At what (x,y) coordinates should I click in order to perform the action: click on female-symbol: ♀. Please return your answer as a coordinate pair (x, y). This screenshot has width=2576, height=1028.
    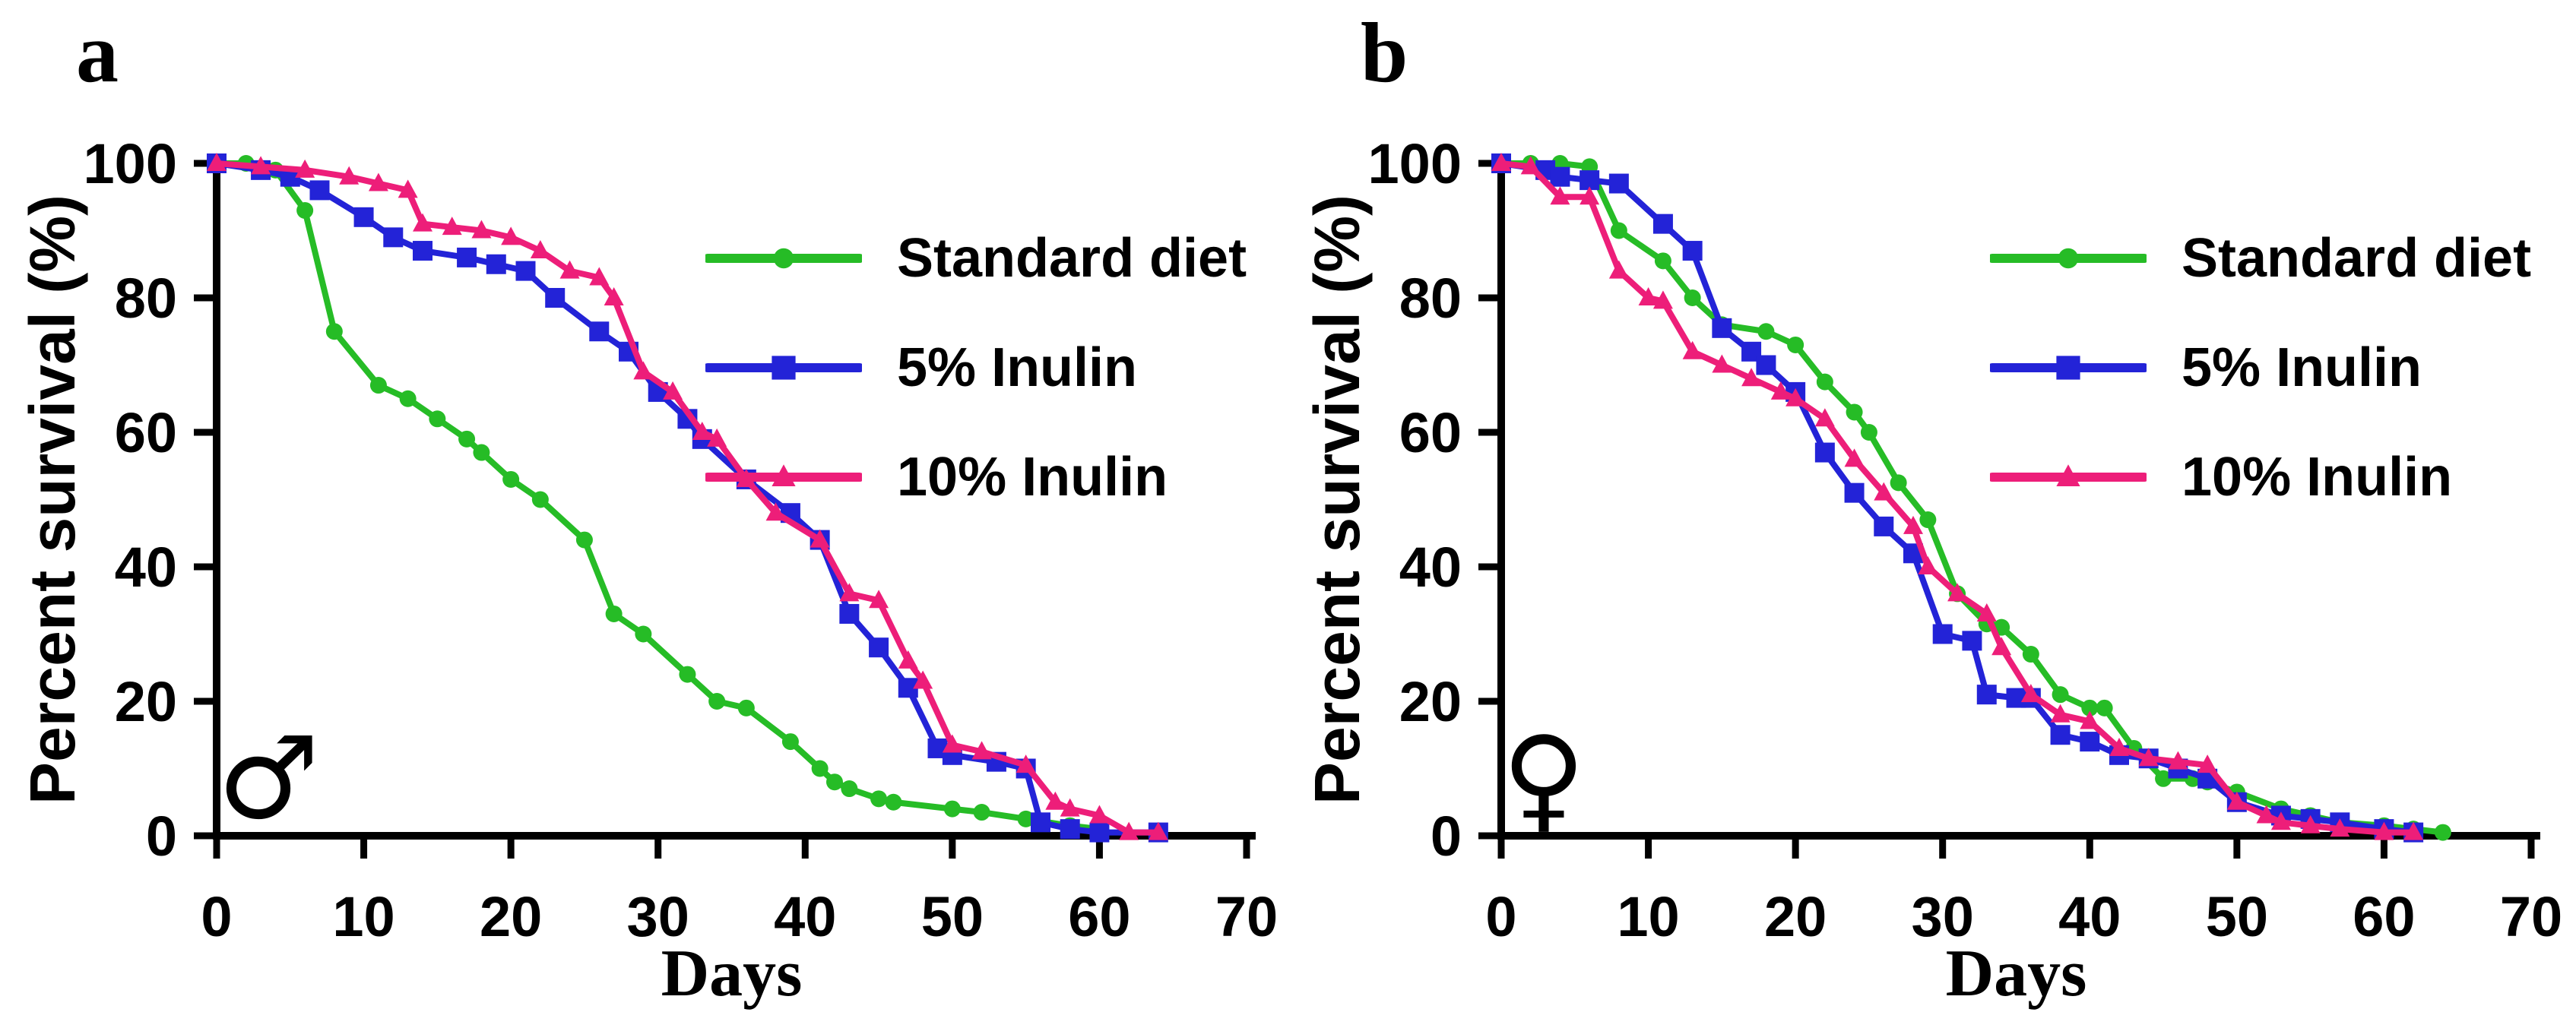
    Looking at the image, I should click on (1544, 779).